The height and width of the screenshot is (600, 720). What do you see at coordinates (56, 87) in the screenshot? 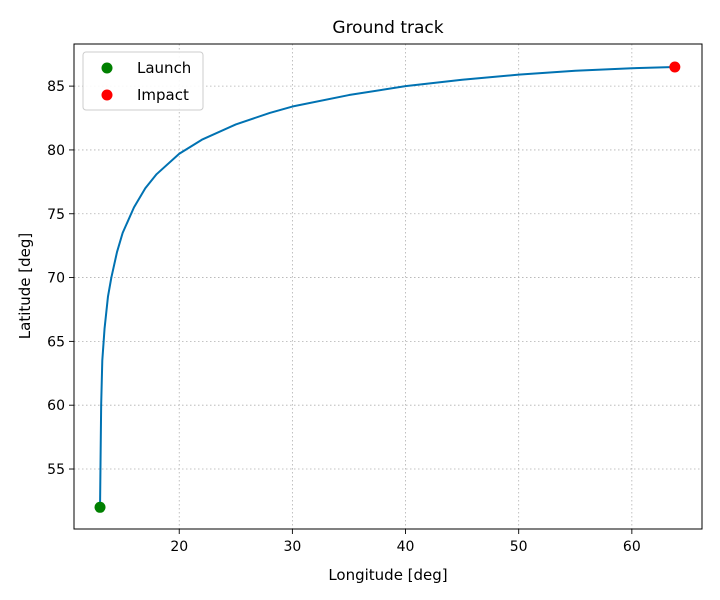
I see `y-tick-label: 85` at bounding box center [56, 87].